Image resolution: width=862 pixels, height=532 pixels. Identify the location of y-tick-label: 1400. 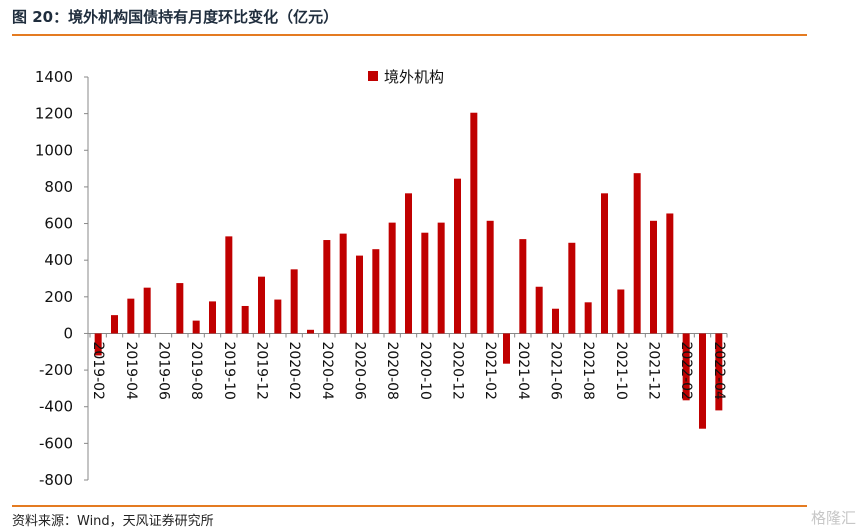
(54, 77).